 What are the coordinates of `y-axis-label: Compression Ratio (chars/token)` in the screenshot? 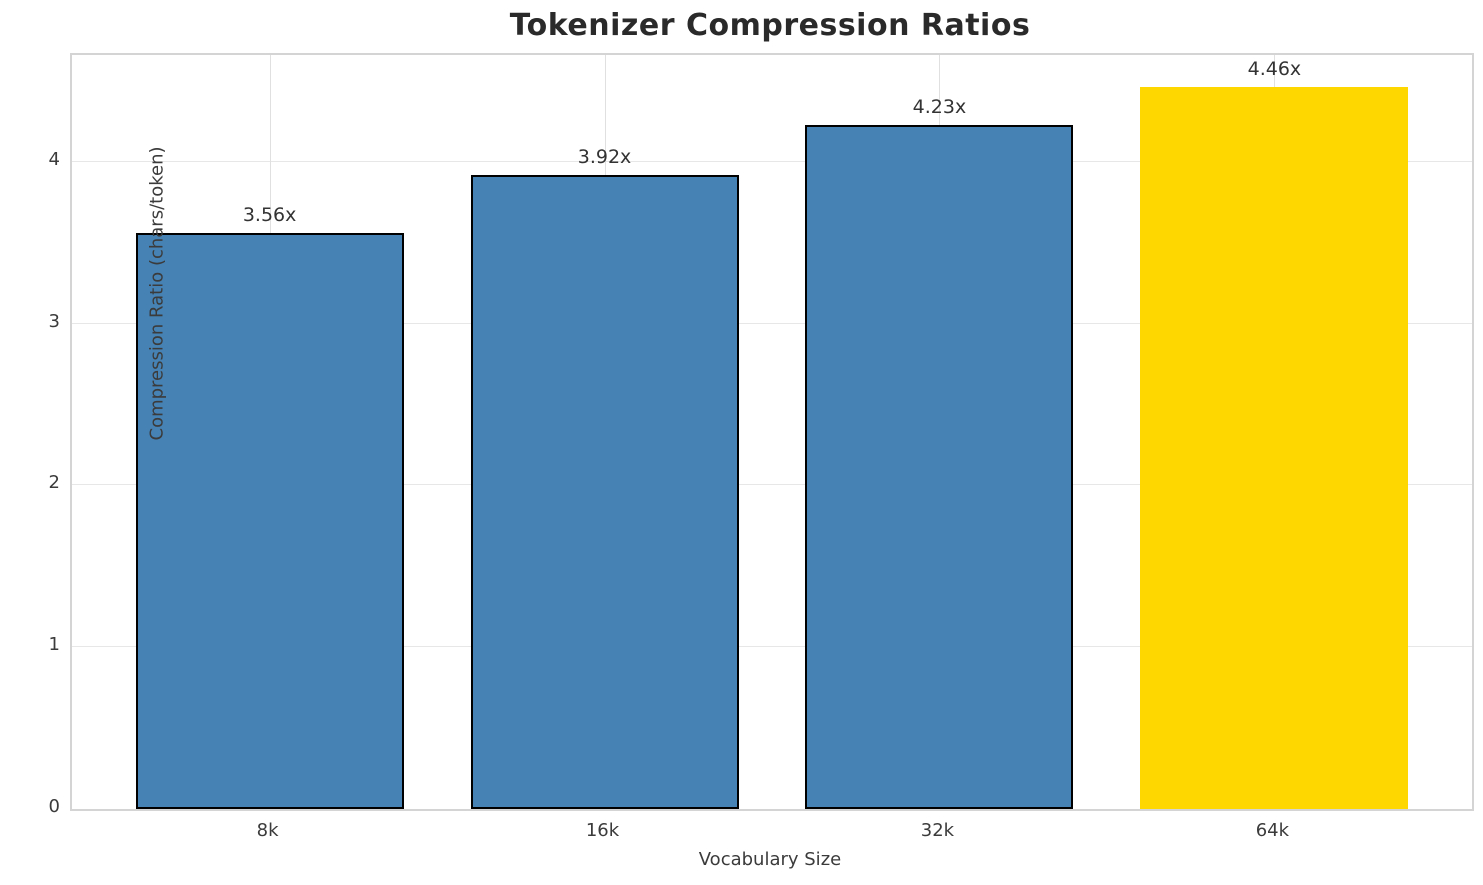 It's located at (157, 293).